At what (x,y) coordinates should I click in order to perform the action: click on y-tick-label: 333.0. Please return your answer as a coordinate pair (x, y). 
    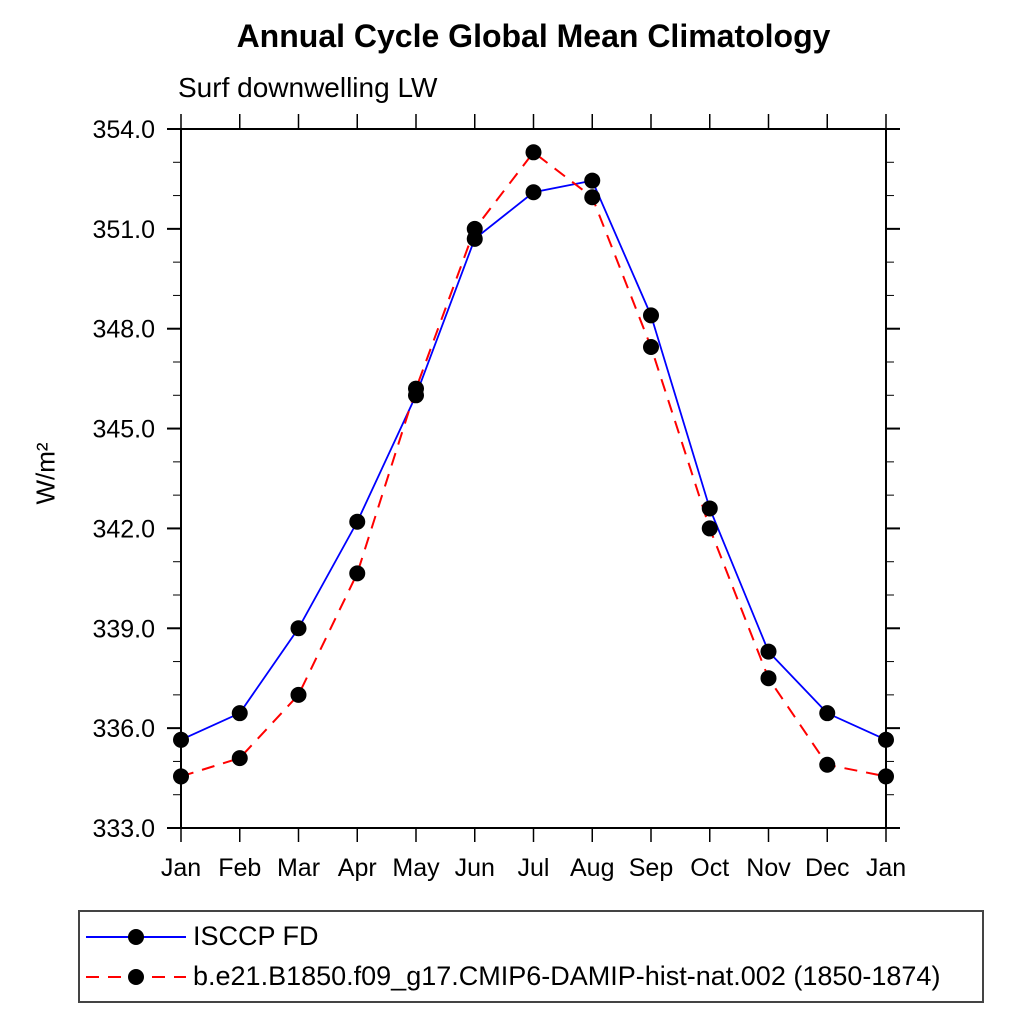
    Looking at the image, I should click on (123, 829).